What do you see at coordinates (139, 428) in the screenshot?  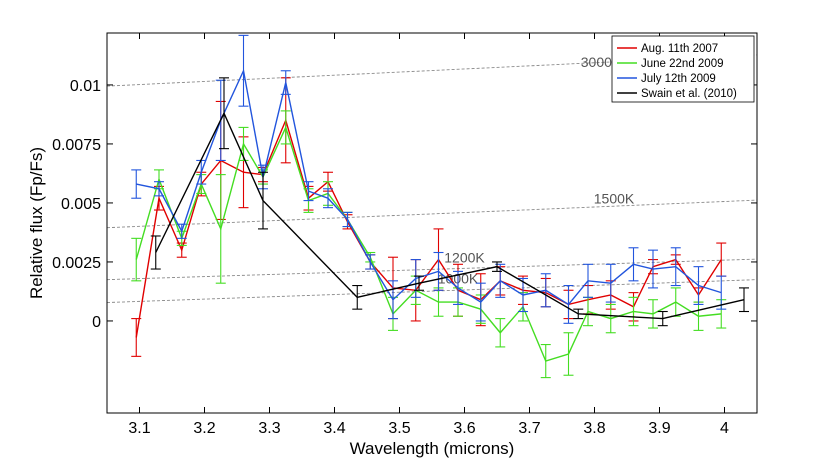 I see `x-tick-label: 3.1` at bounding box center [139, 428].